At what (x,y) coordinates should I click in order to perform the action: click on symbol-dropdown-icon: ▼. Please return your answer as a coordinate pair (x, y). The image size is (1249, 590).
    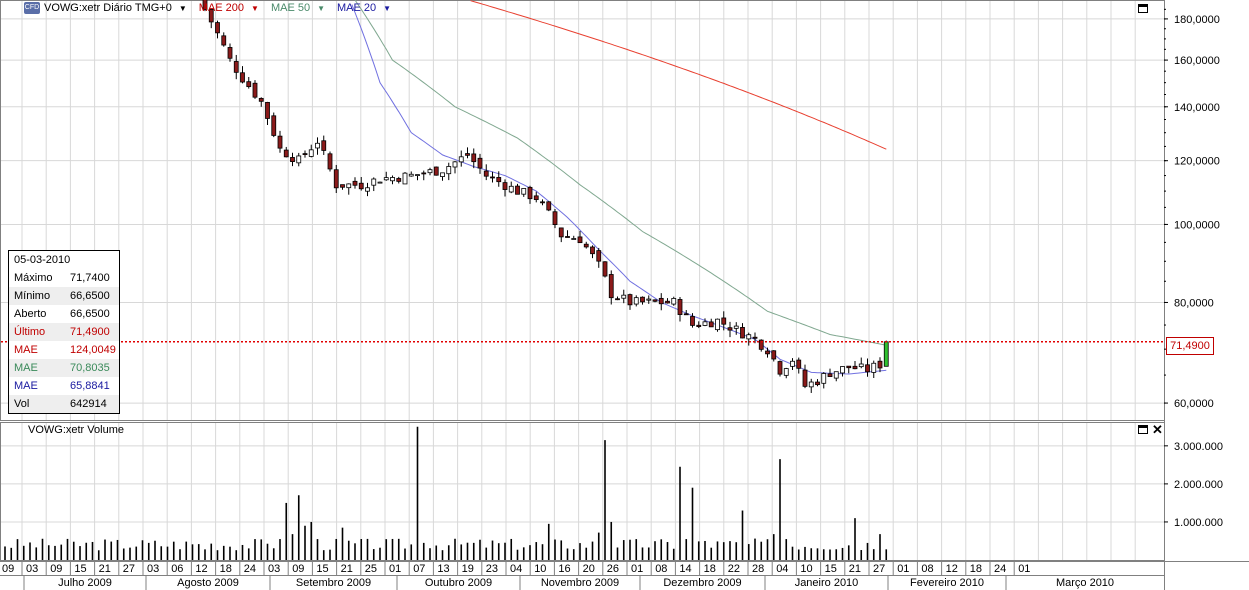
    Looking at the image, I should click on (182, 8).